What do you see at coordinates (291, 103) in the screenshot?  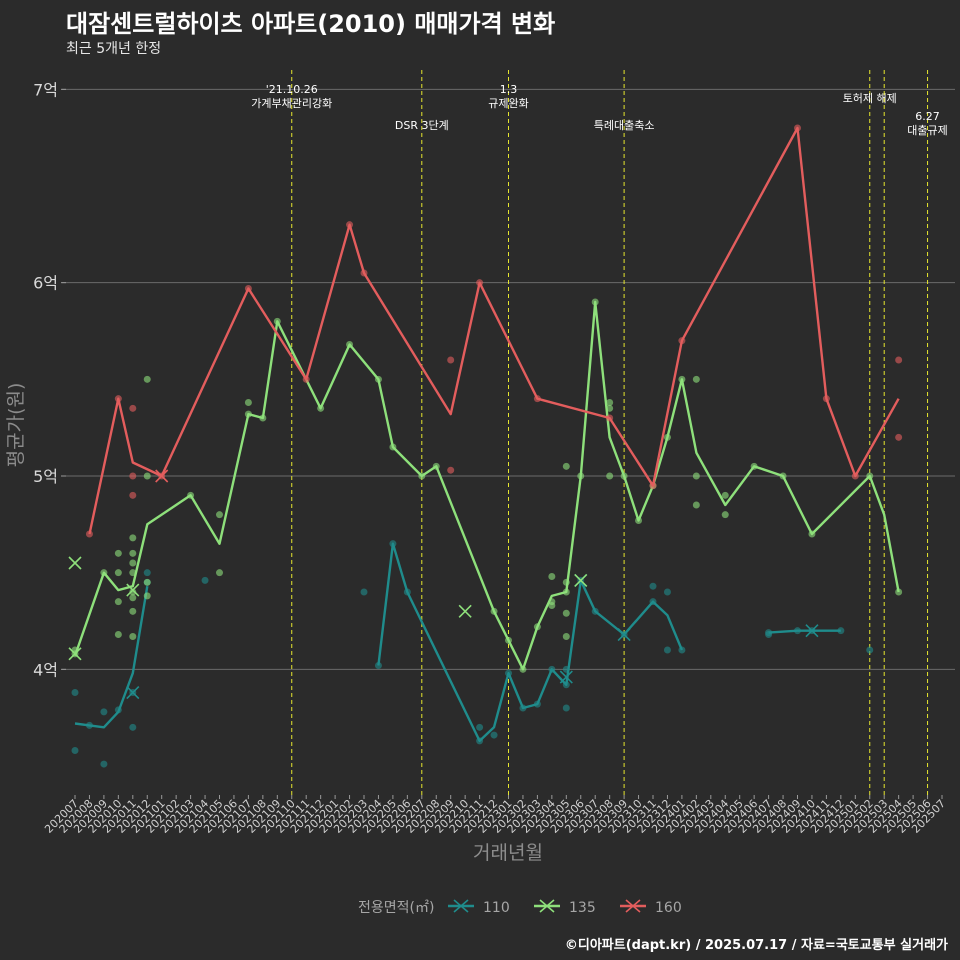 I see `event-label: 가계부채관리강화` at bounding box center [291, 103].